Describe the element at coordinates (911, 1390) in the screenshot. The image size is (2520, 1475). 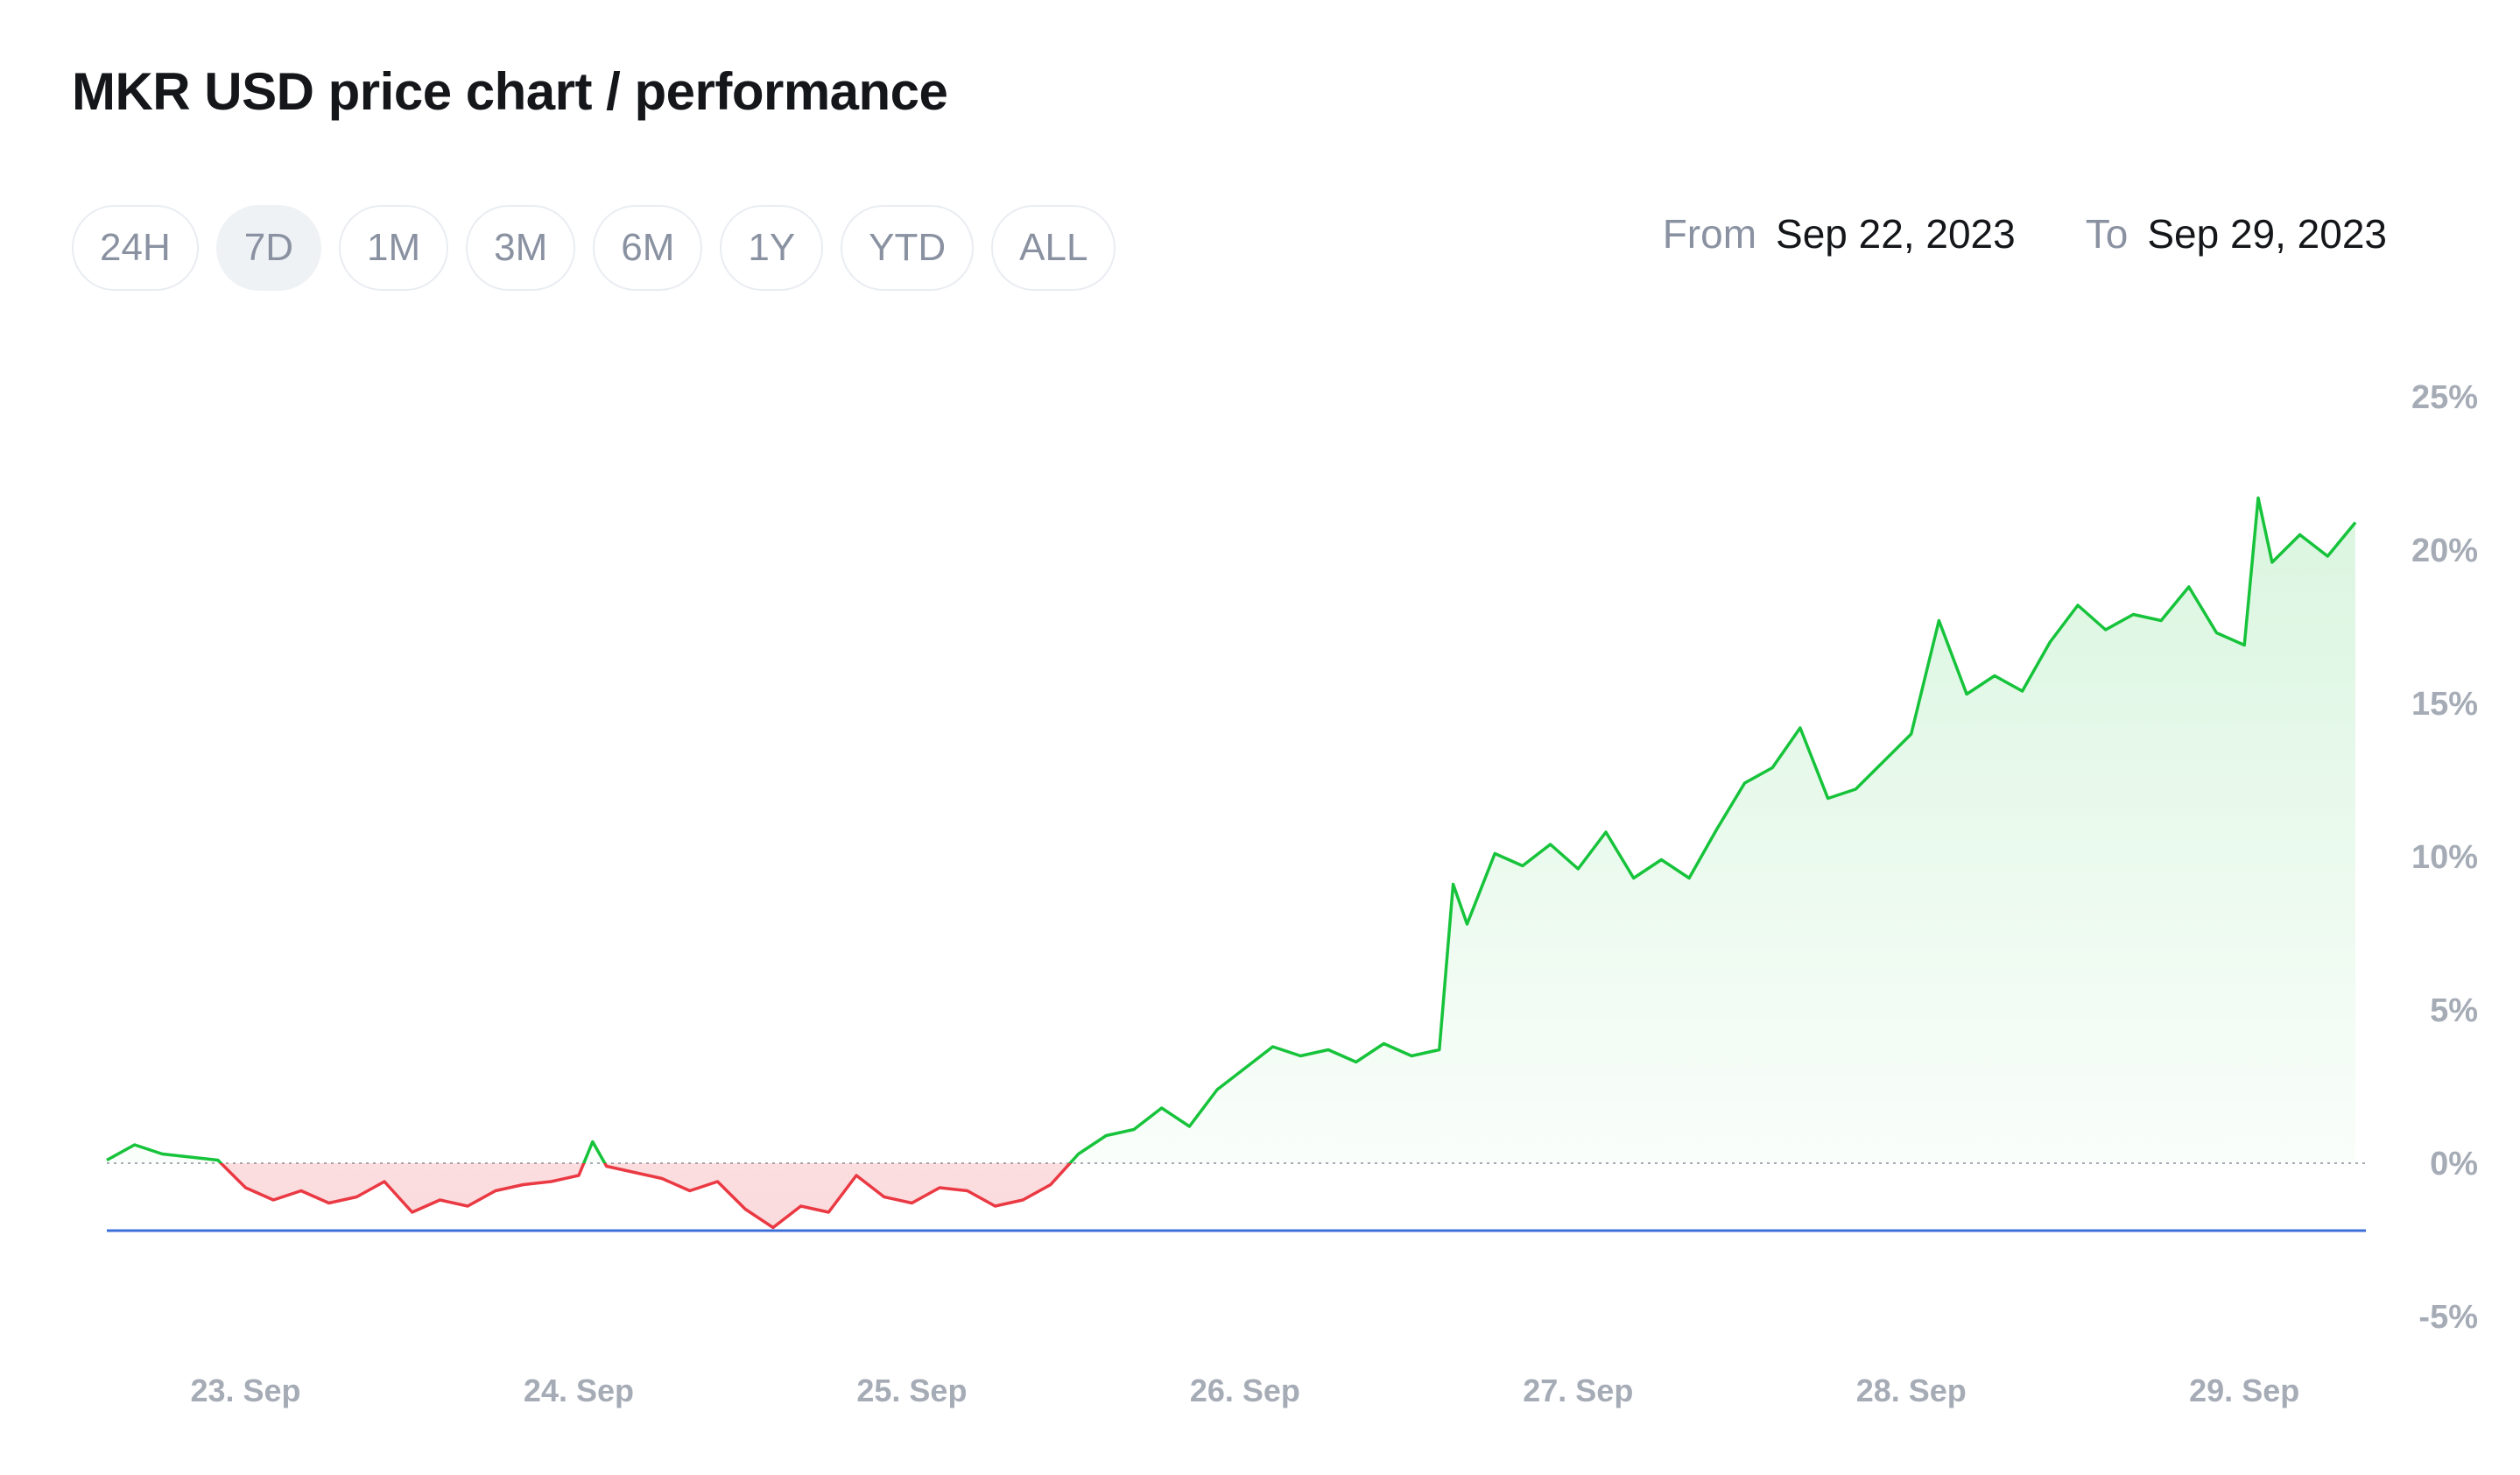
I see `x-tick-label: 25. Sep` at that location.